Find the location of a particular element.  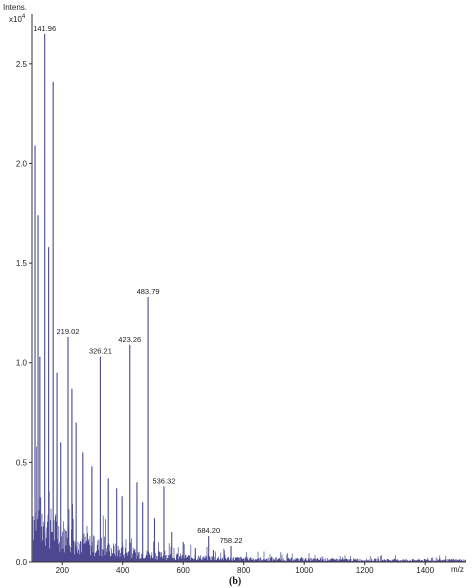

x-ticks: 200 400 600 800 1000 1200 1400 is located at coordinates (245, 568).